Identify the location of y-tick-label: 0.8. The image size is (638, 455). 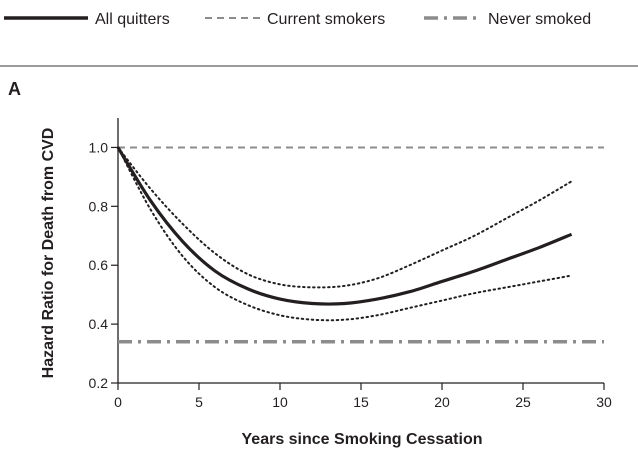
(99, 206).